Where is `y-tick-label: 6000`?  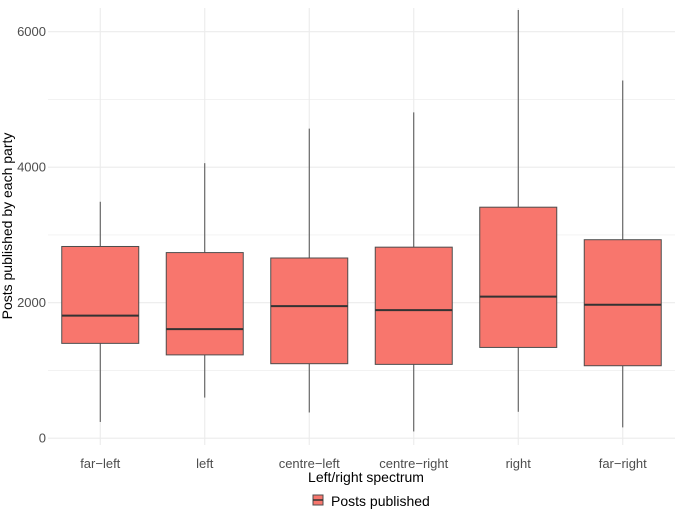
y-tick-label: 6000 is located at coordinates (31, 31).